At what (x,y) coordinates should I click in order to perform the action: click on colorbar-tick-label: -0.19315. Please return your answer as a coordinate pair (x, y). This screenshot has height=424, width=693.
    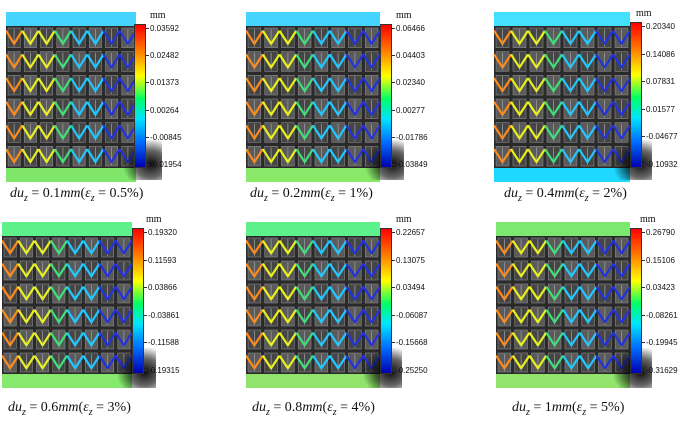
    Looking at the image, I should click on (162, 370).